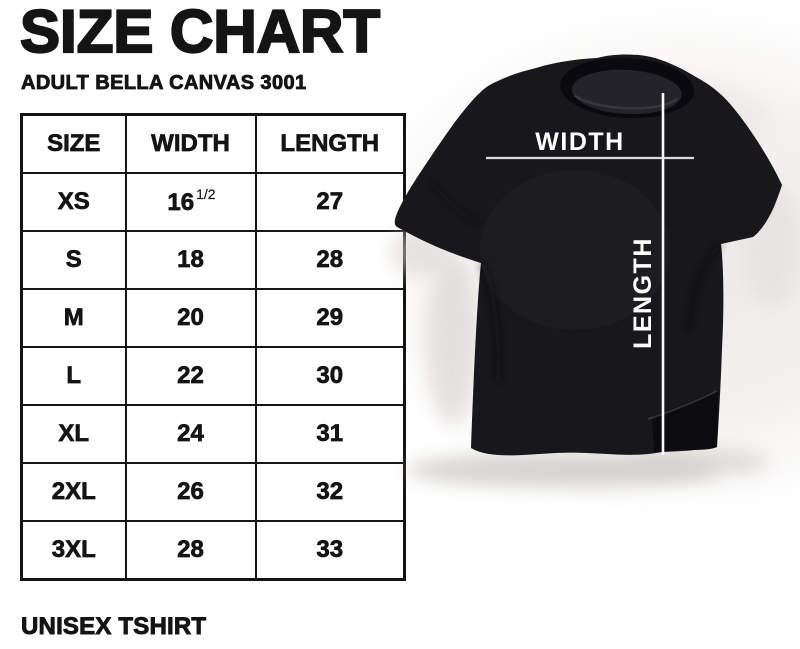 This screenshot has width=800, height=649. Describe the element at coordinates (190, 434) in the screenshot. I see `width-cell: 24` at that location.